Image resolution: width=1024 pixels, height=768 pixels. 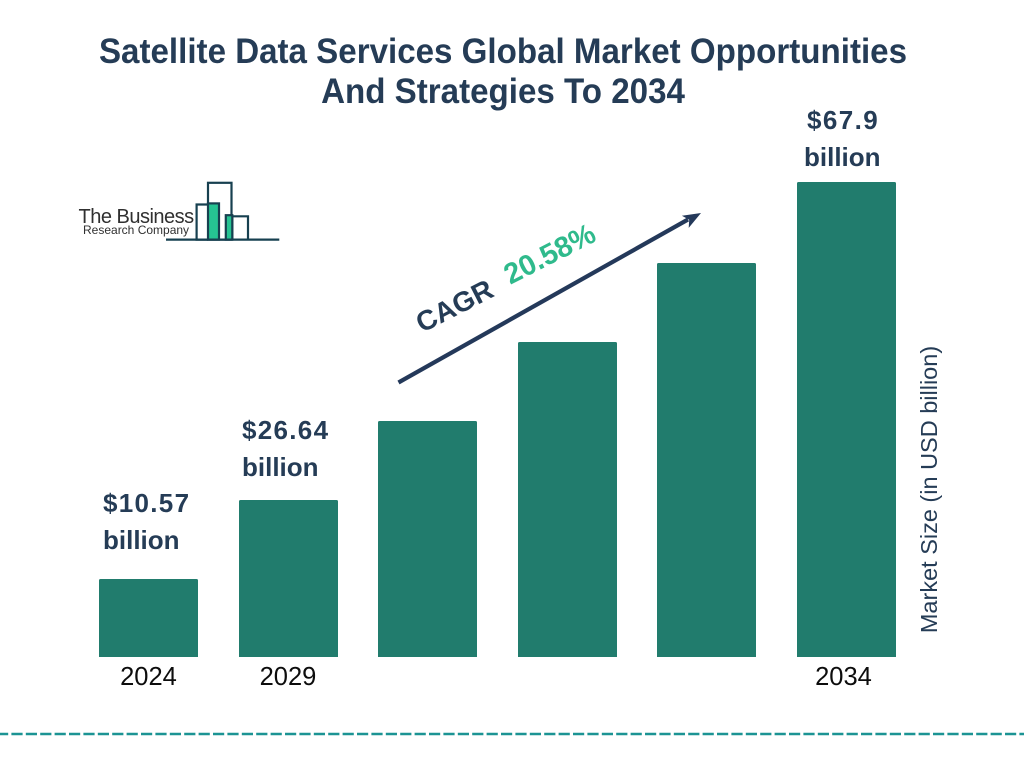 What do you see at coordinates (929, 489) in the screenshot?
I see `svg-text: Market Size (in USD billion)` at bounding box center [929, 489].